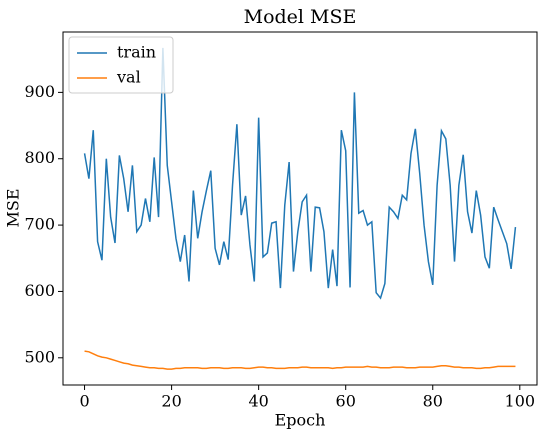  What do you see at coordinates (300, 360) in the screenshot?
I see `line-series` at bounding box center [300, 360].